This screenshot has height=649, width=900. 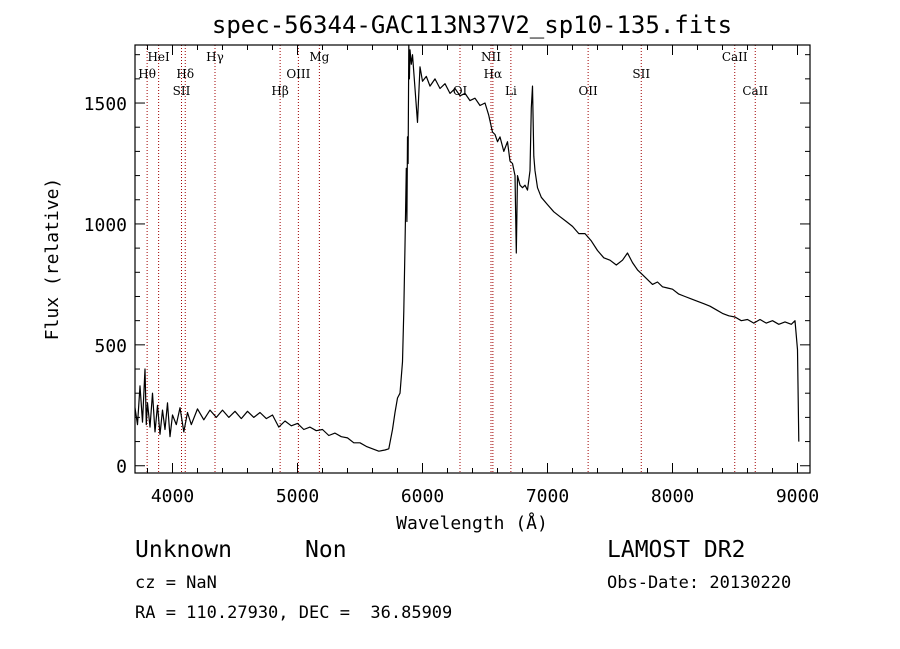 I want to click on x-tick-label: 6000, so click(x=422, y=496).